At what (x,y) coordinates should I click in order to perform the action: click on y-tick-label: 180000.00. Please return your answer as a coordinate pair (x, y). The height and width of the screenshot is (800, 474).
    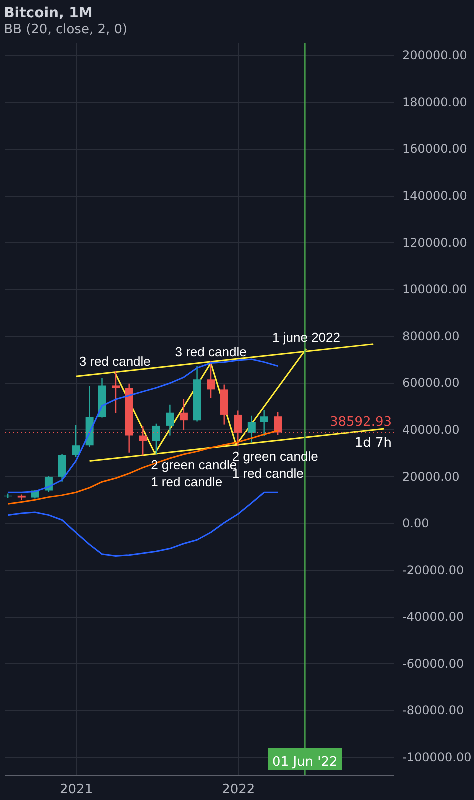
    Looking at the image, I should click on (435, 102).